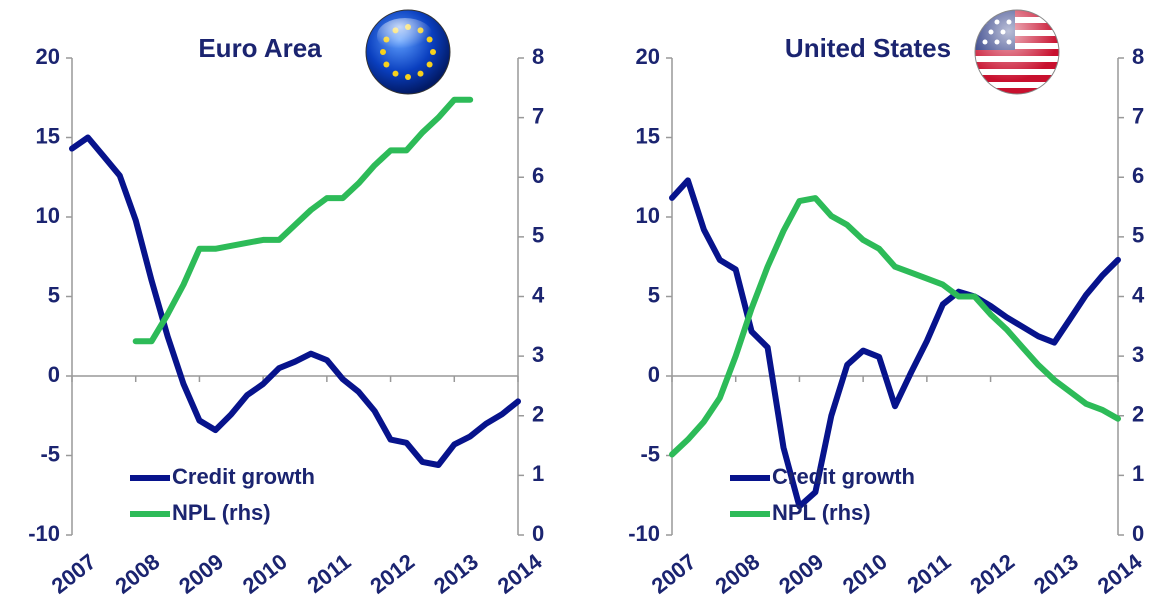 The width and height of the screenshot is (1165, 612). Describe the element at coordinates (868, 48) in the screenshot. I see `chart-title: United States` at that location.